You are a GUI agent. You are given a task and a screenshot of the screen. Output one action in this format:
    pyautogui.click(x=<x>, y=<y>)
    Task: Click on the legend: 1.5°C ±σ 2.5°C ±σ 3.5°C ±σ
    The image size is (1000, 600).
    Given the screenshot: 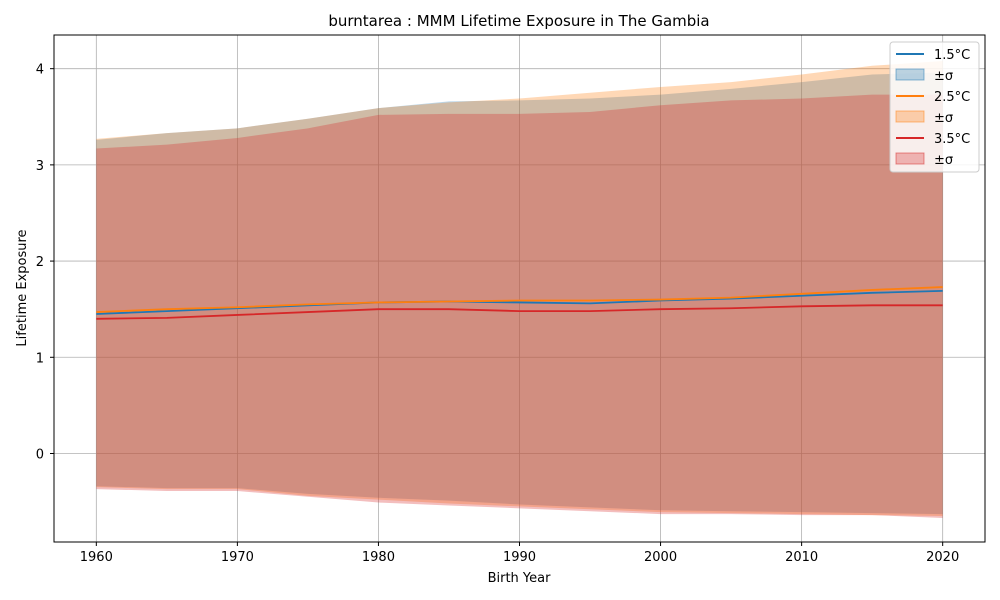 What is the action you would take?
    pyautogui.click(x=934, y=107)
    